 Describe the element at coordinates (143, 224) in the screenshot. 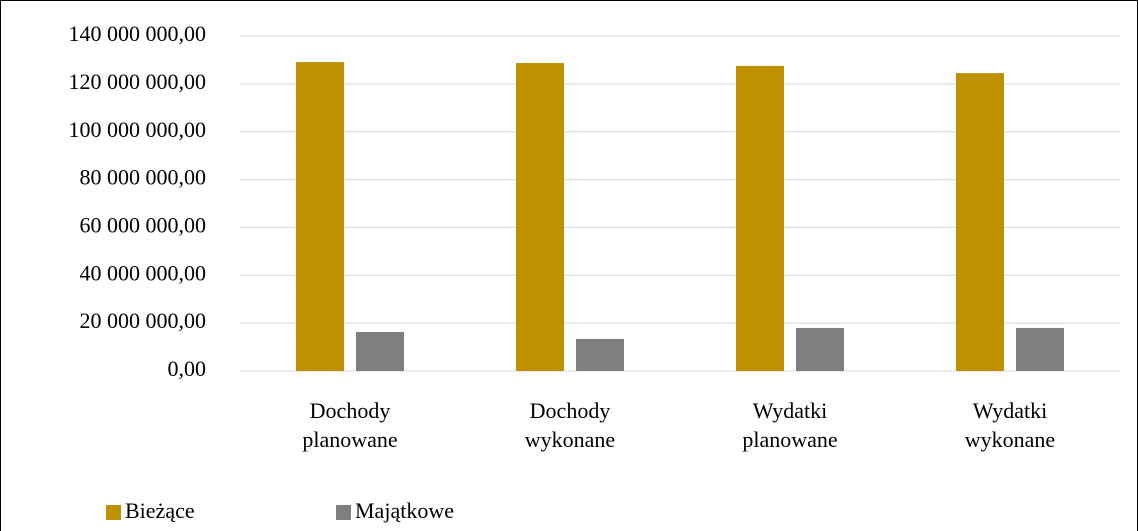

I see `y-tick-label: 60 000 000,00` at that location.